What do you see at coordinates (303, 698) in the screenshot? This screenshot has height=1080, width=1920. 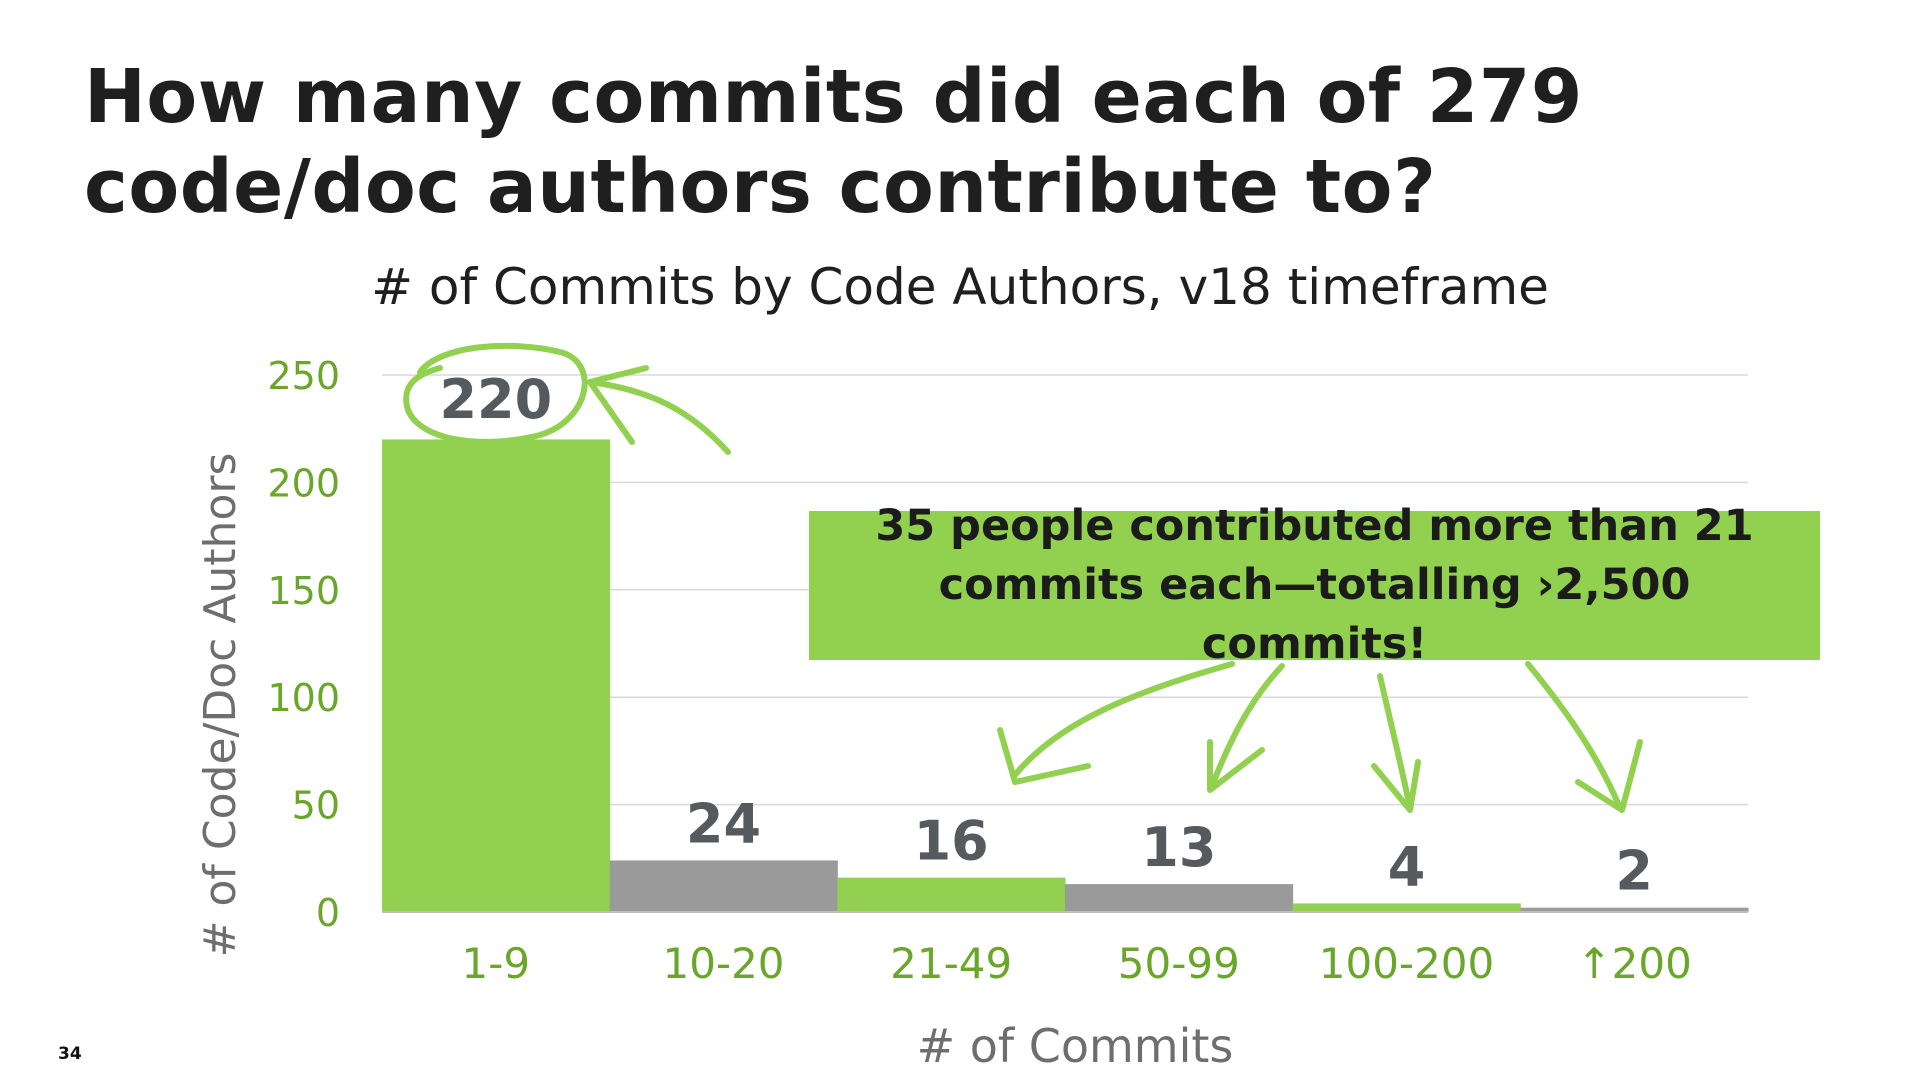 I see `y-tick-label: 100` at bounding box center [303, 698].